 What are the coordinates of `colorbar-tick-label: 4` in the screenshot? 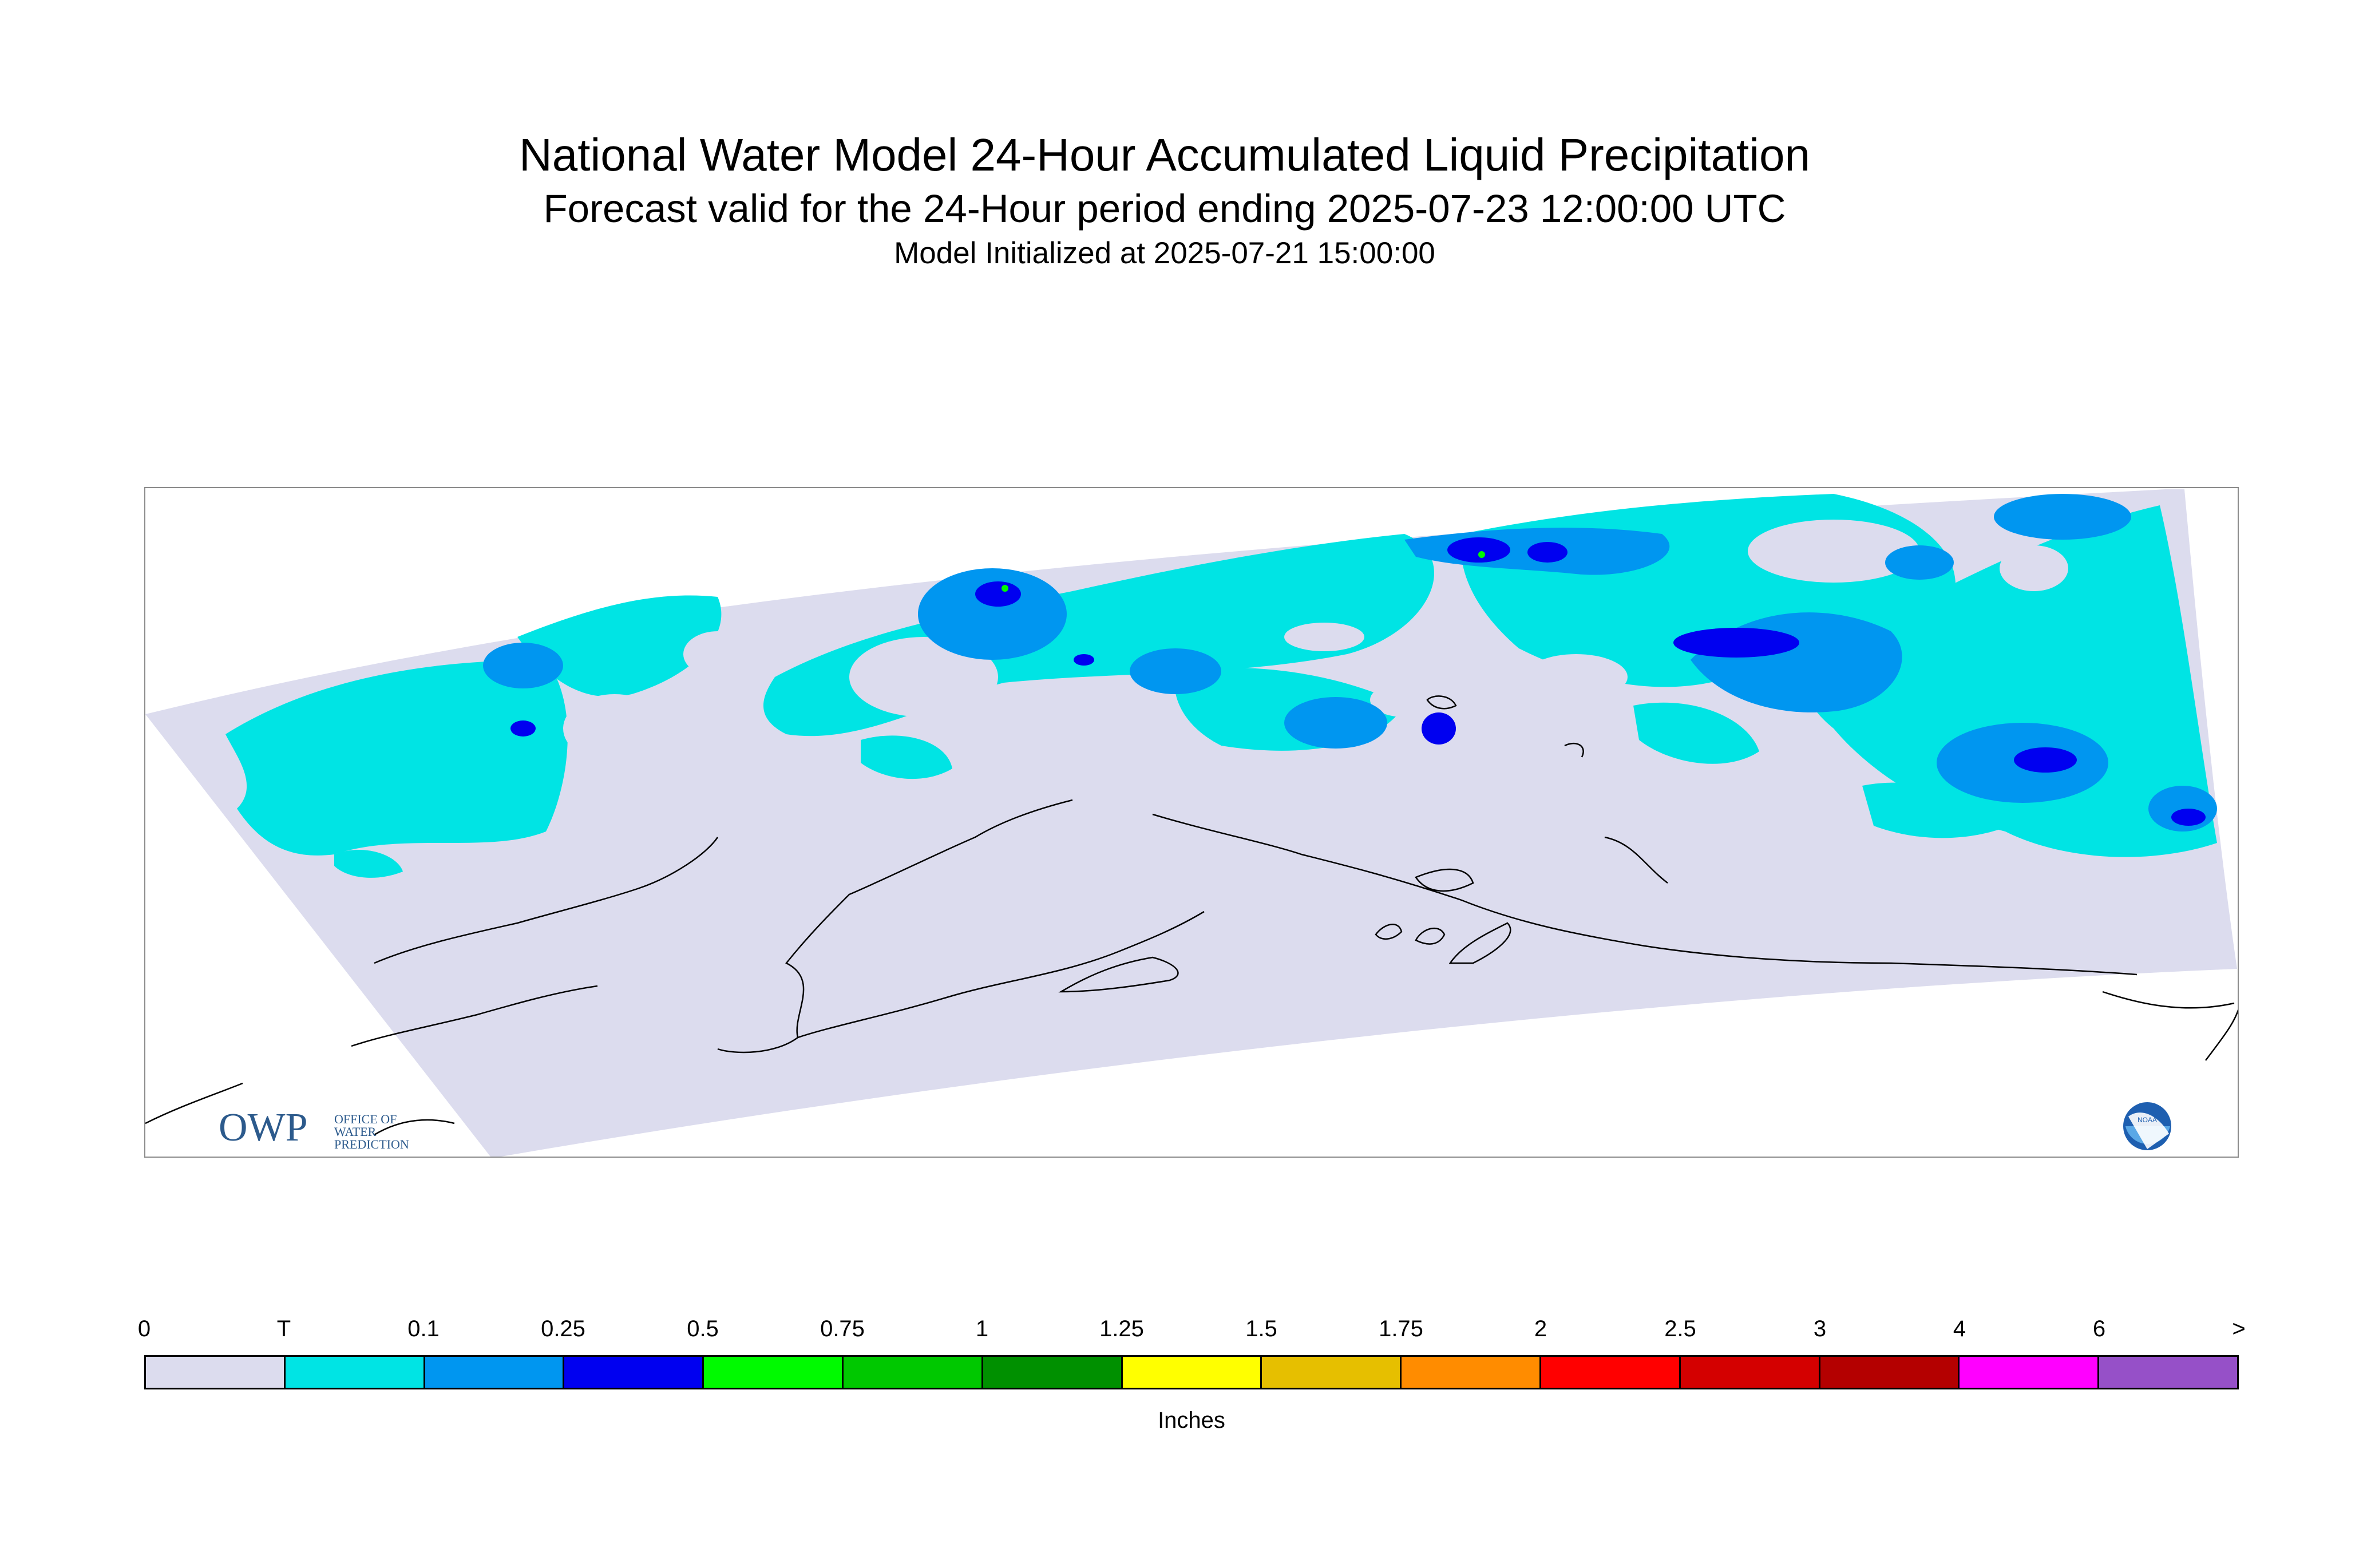 It's located at (1959, 1328).